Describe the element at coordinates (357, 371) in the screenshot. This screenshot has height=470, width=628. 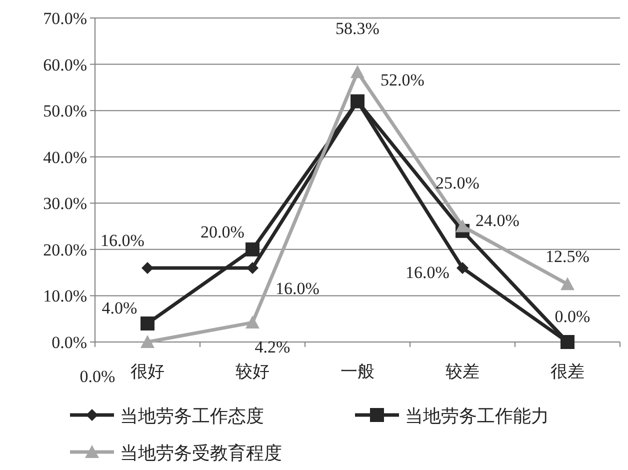
I see `x-tick-label: 一般` at that location.